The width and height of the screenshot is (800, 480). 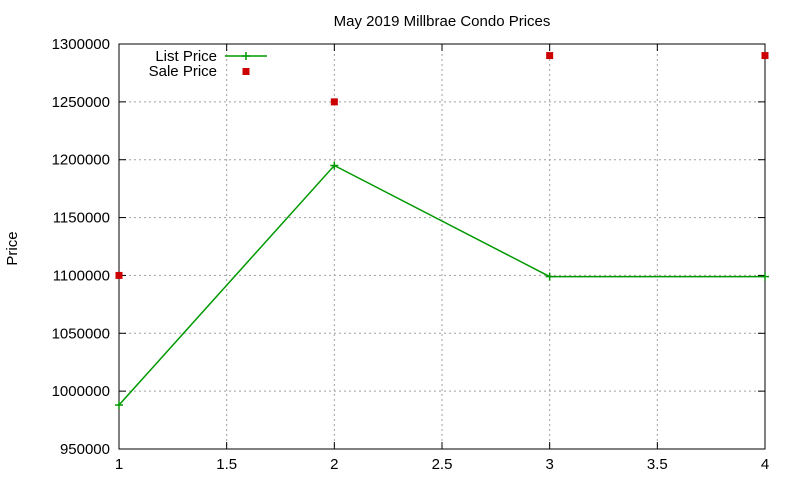 I want to click on x-tick-label: 3, so click(x=549, y=464).